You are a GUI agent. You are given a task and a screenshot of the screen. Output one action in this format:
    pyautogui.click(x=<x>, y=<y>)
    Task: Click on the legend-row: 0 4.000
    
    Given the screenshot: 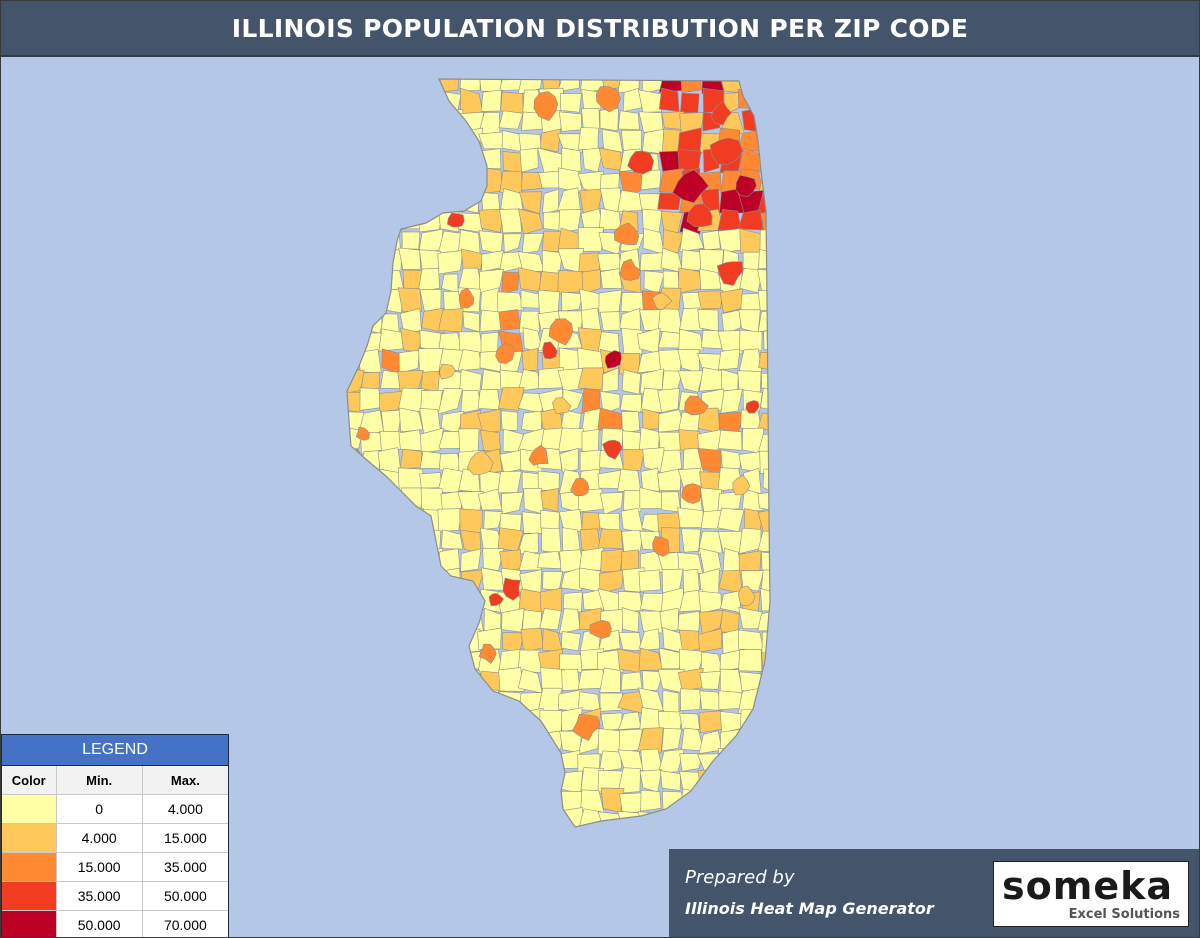 What is the action you would take?
    pyautogui.click(x=115, y=809)
    